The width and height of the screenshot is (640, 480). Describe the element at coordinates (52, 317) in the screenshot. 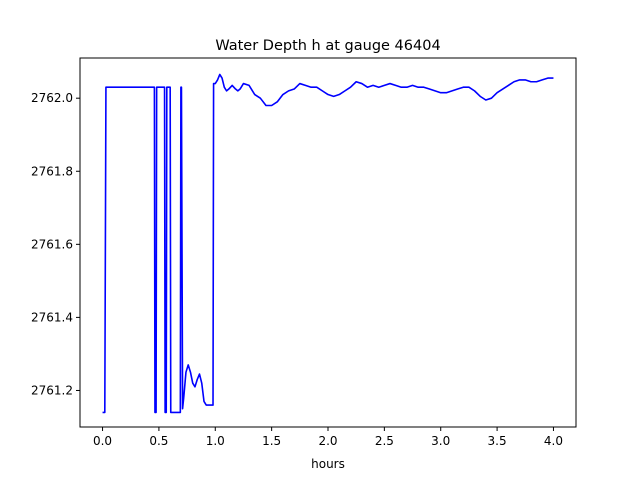

I see `y-tick-label: 2761.4` at that location.